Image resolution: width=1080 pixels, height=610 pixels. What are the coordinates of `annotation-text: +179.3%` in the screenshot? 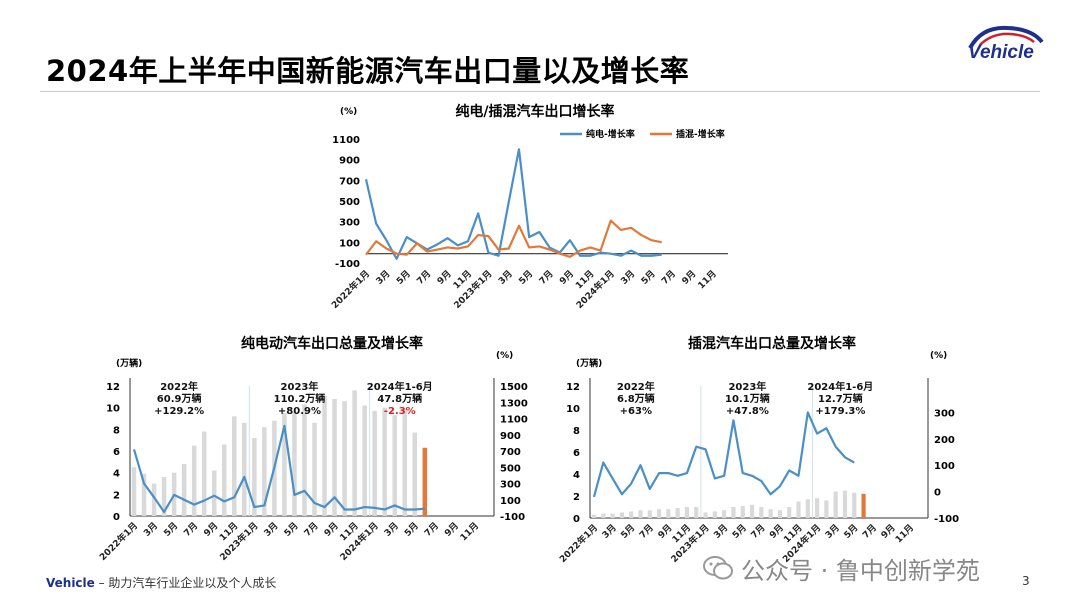 It's located at (840, 411).